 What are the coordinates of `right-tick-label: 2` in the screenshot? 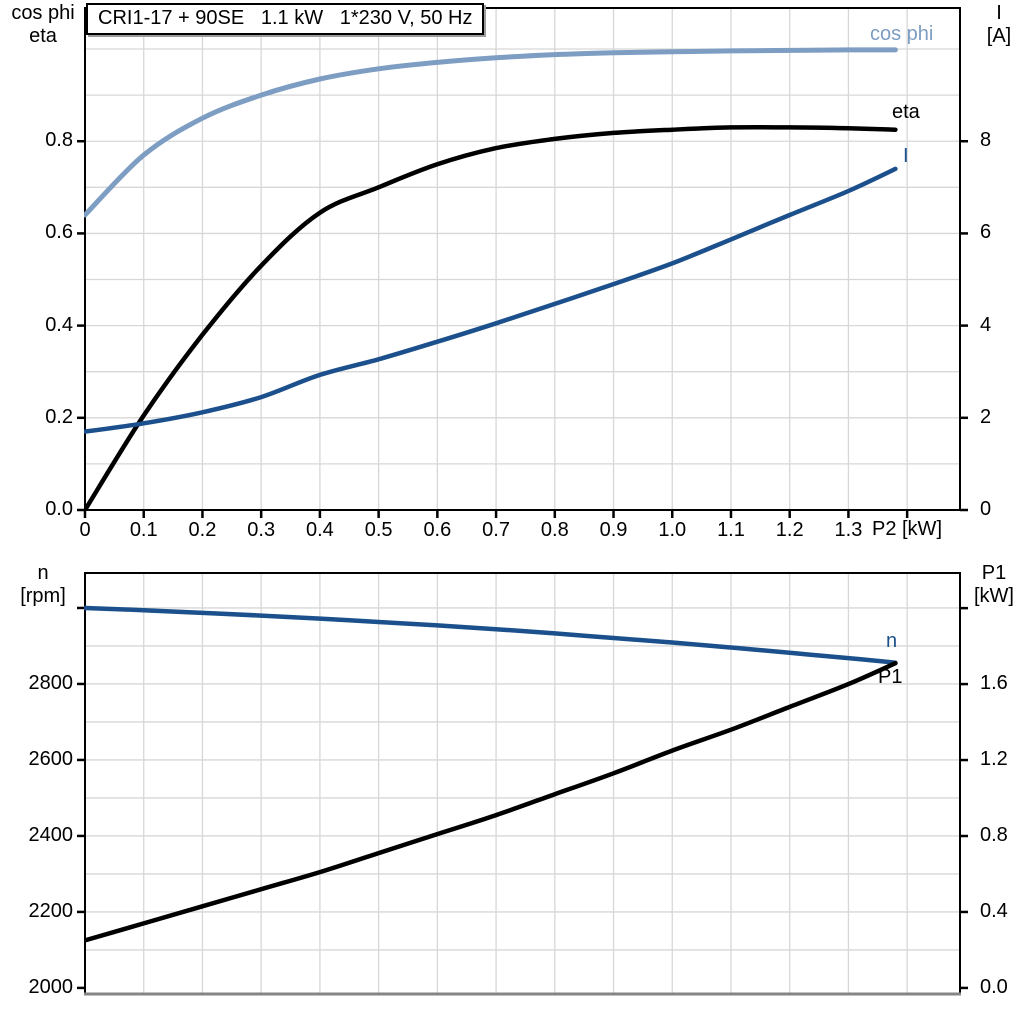 It's located at (986, 416).